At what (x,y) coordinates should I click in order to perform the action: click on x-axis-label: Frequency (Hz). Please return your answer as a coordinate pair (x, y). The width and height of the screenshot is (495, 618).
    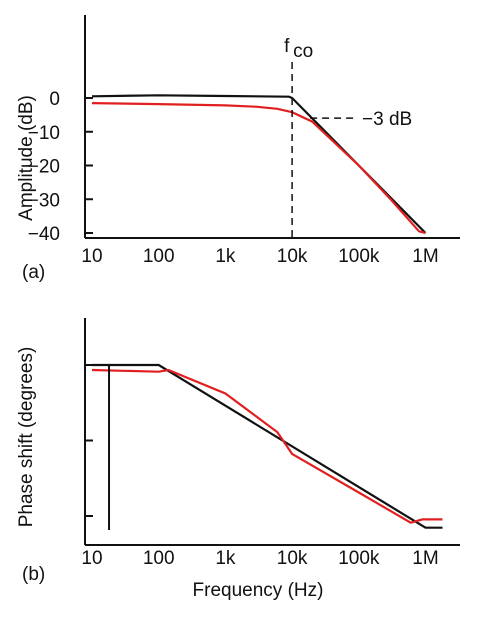
    Looking at the image, I should click on (258, 590).